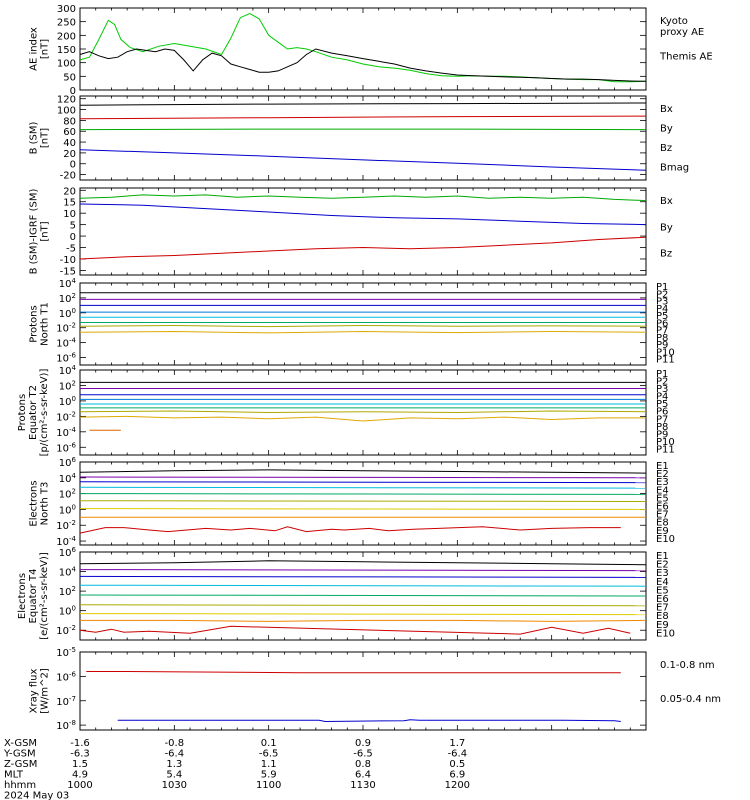 The height and width of the screenshot is (800, 750). Describe the element at coordinates (66, 343) in the screenshot. I see `y-tick-label: 10-4` at that location.